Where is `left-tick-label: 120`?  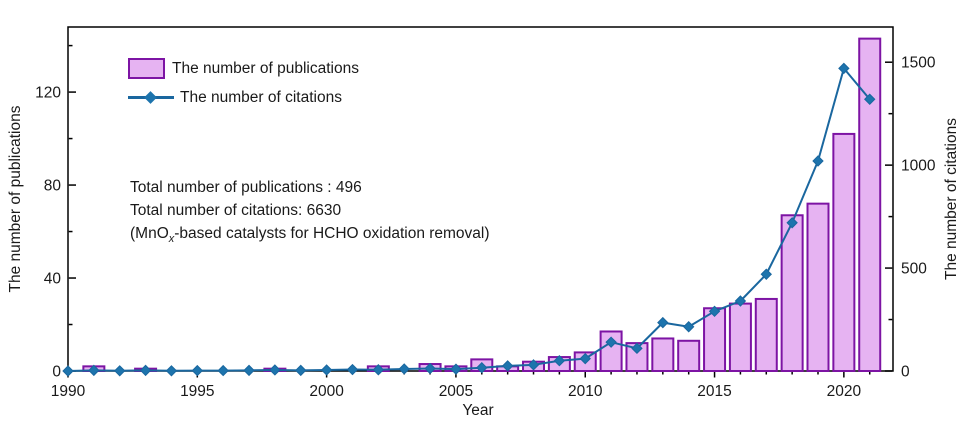
left-tick-label: 120 is located at coordinates (48, 93).